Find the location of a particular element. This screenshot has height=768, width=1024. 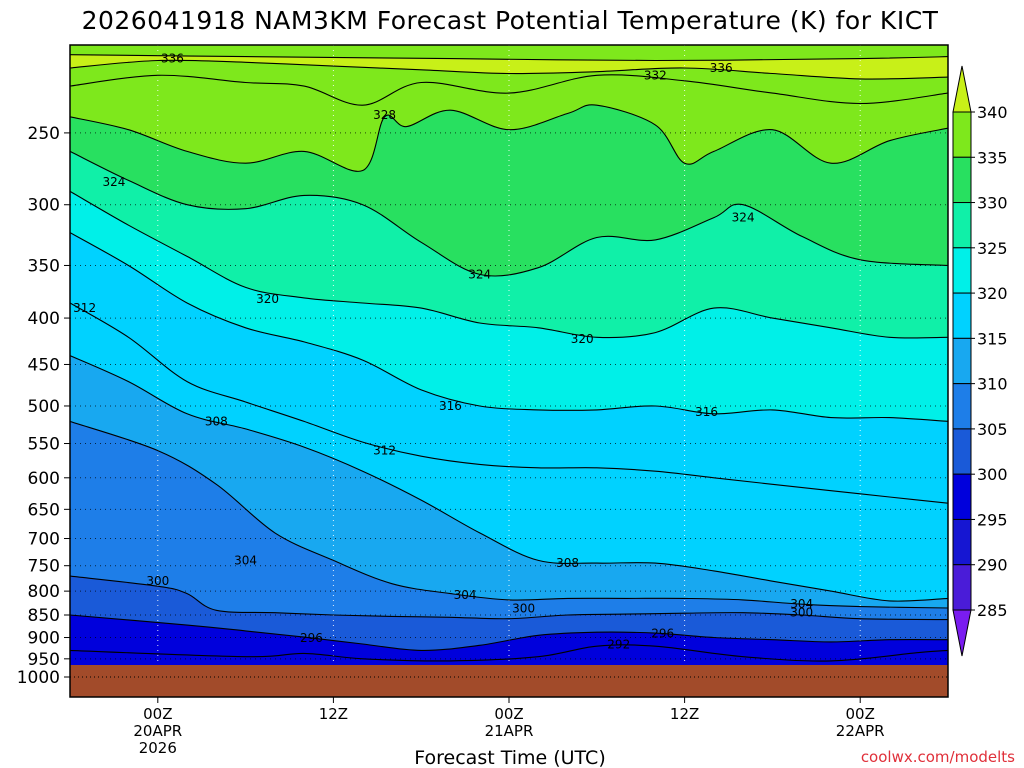

x-tick-label: 22APR is located at coordinates (860, 731).